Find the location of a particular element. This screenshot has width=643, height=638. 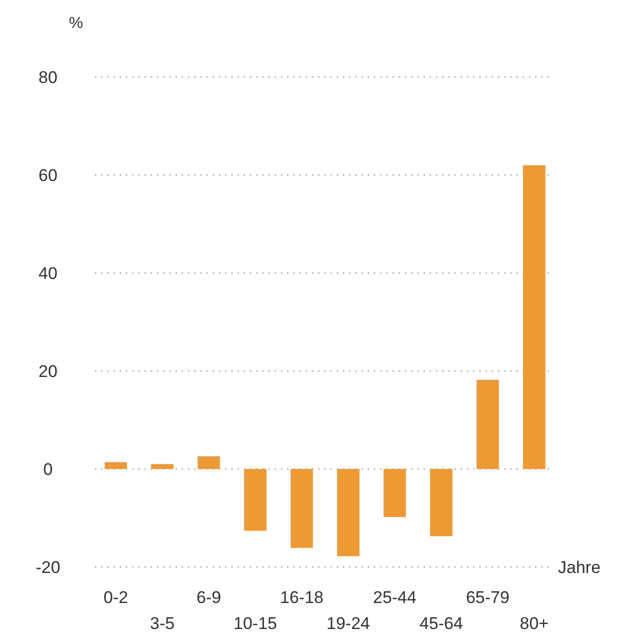

x-tick-label: 16-18 is located at coordinates (302, 597).